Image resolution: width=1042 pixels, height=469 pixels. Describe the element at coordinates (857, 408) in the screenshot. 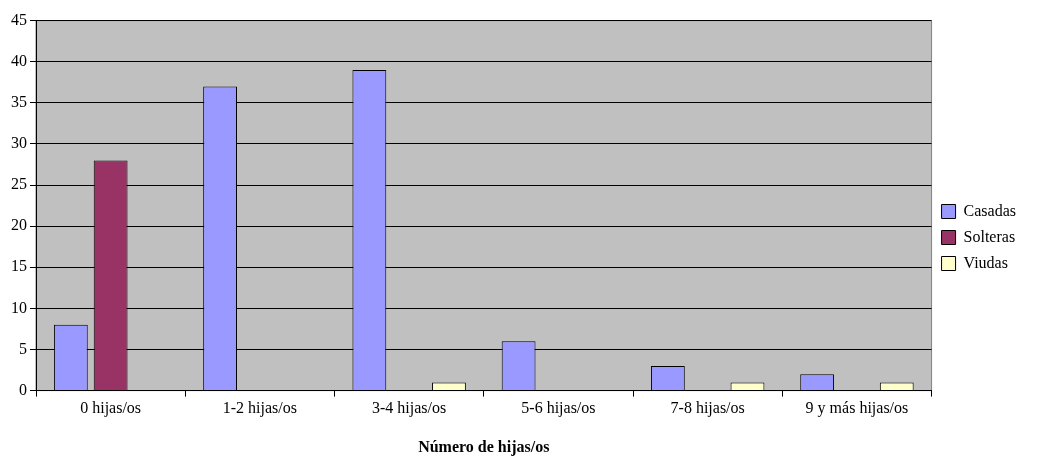

I see `x-tick-label: 9 y más hijas/os` at that location.